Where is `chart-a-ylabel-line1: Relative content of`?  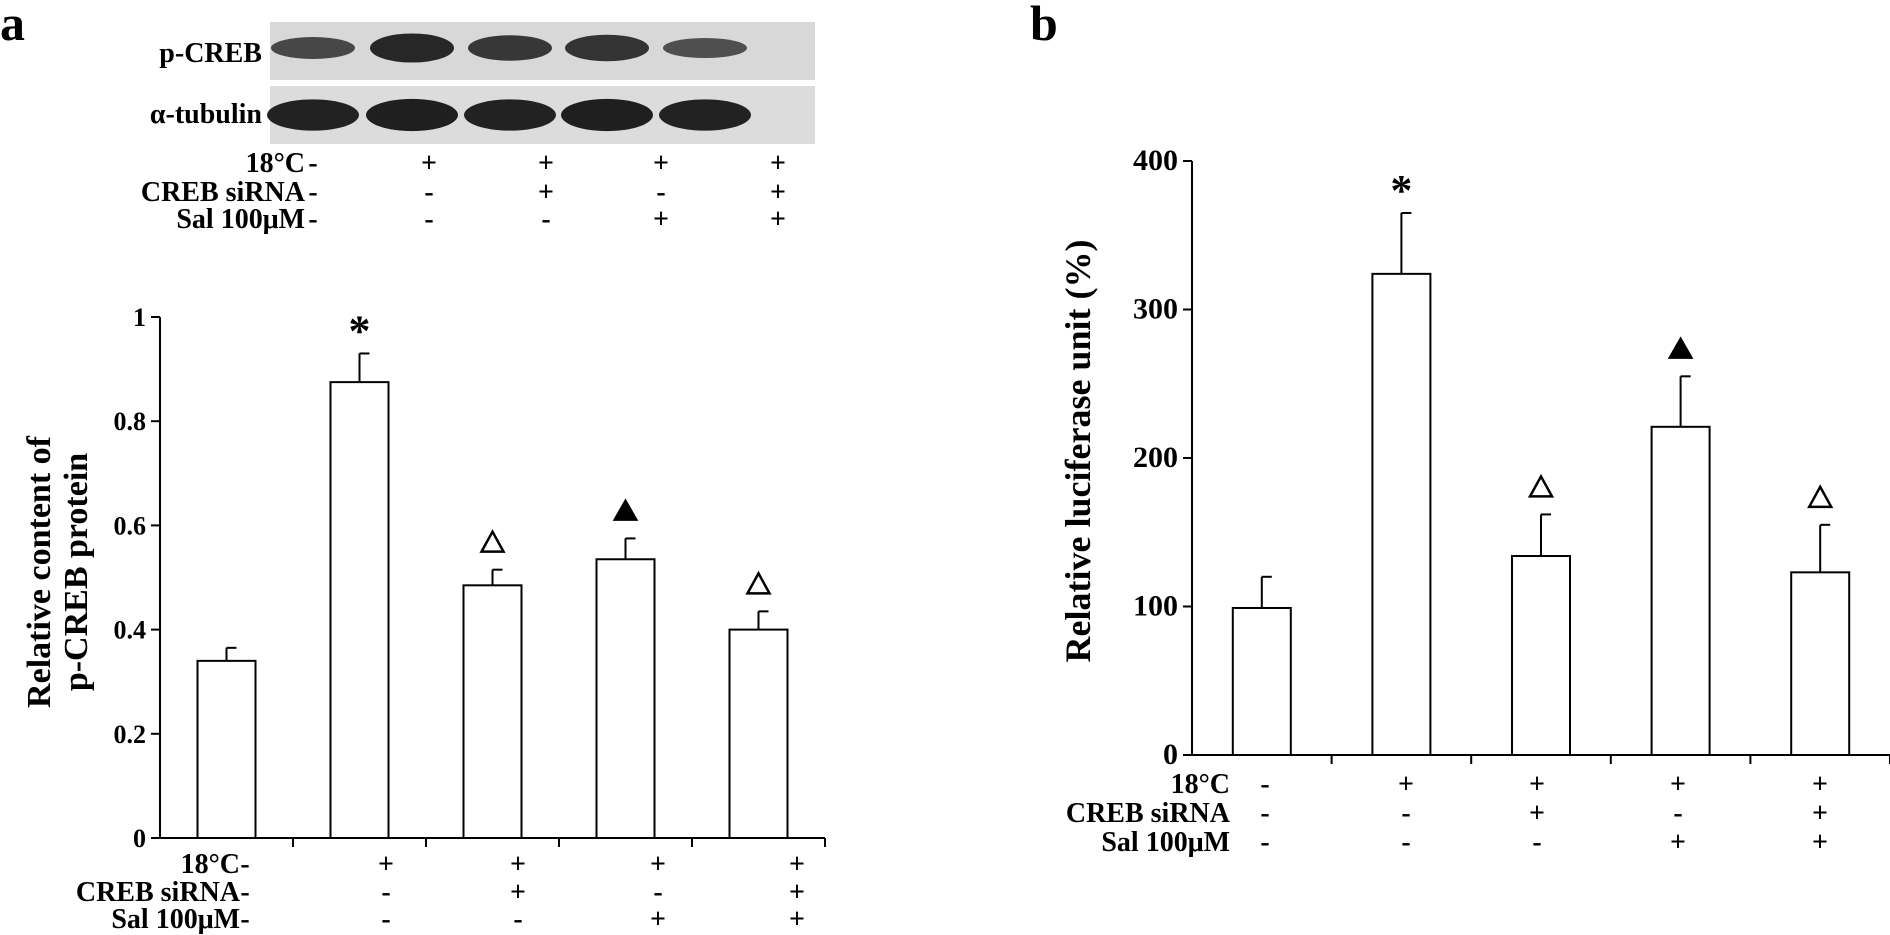 chart-a-ylabel-line1: Relative content of is located at coordinates (39, 571).